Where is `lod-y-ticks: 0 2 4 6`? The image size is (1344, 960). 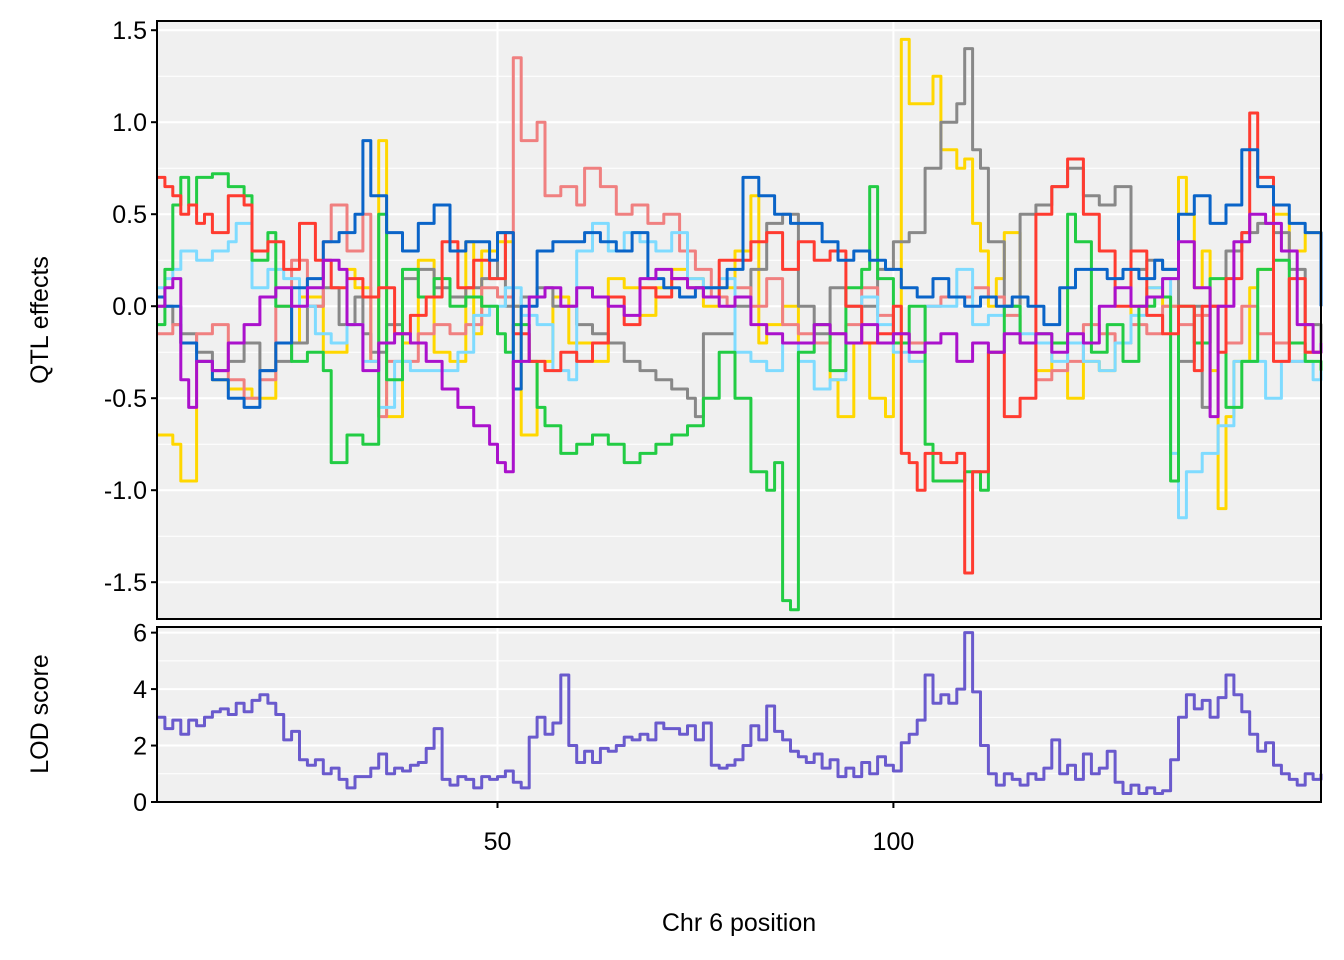
lod-y-ticks: 0 2 4 6 is located at coordinates (145, 718).